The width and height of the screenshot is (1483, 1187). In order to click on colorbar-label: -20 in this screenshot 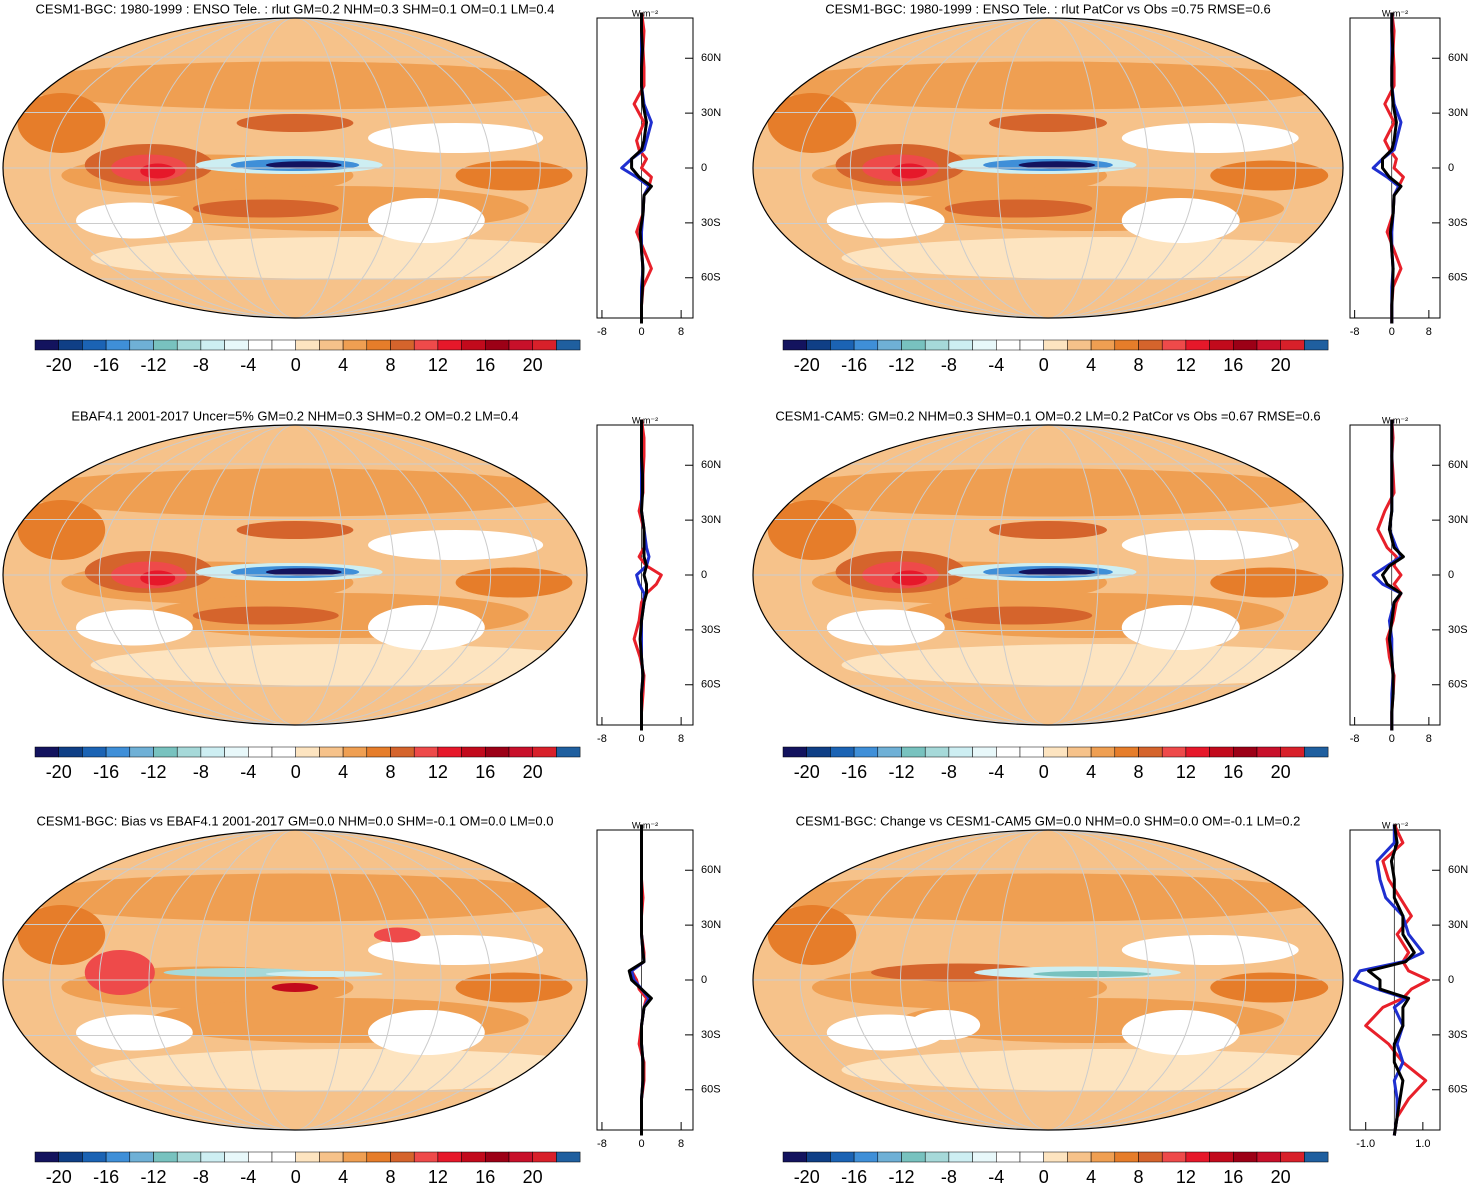, I will do `click(59, 1177)`.